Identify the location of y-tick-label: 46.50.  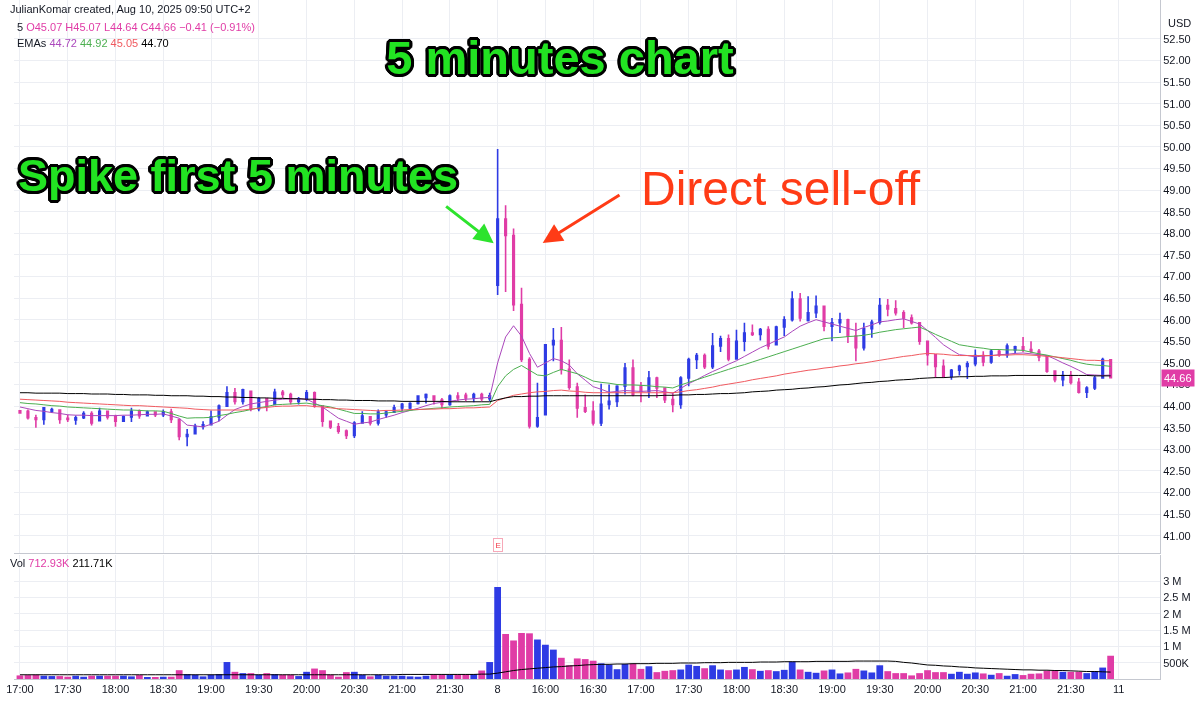
(1177, 297).